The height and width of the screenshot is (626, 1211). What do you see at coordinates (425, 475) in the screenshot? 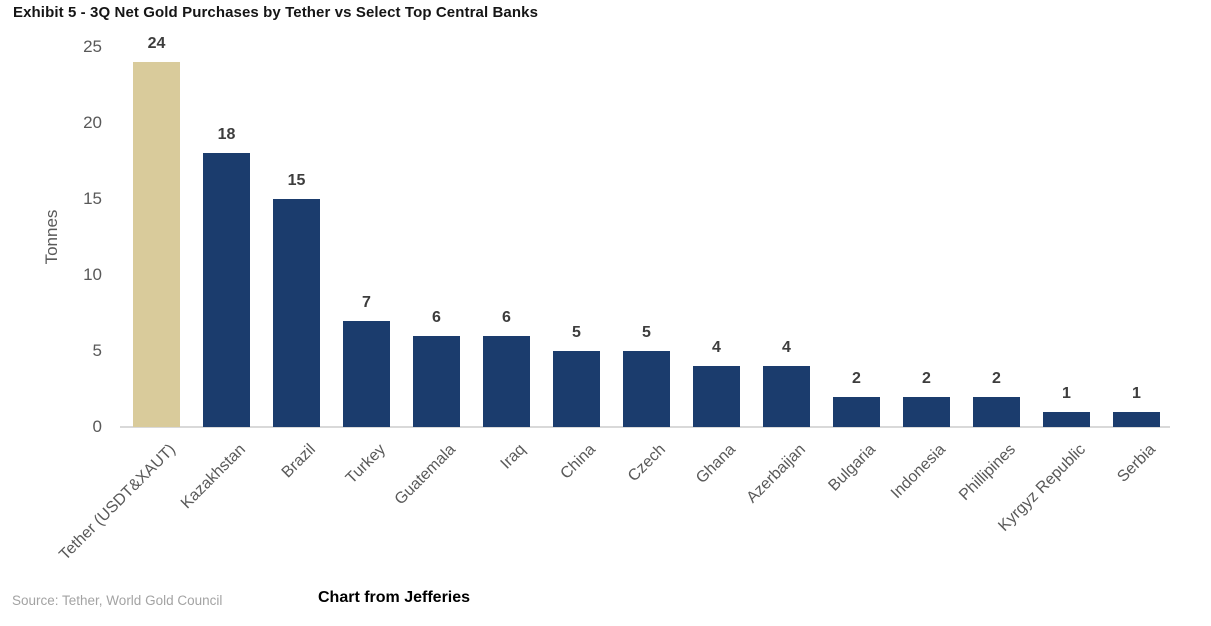
I see `x-axis-category-label: Guatemala` at bounding box center [425, 475].